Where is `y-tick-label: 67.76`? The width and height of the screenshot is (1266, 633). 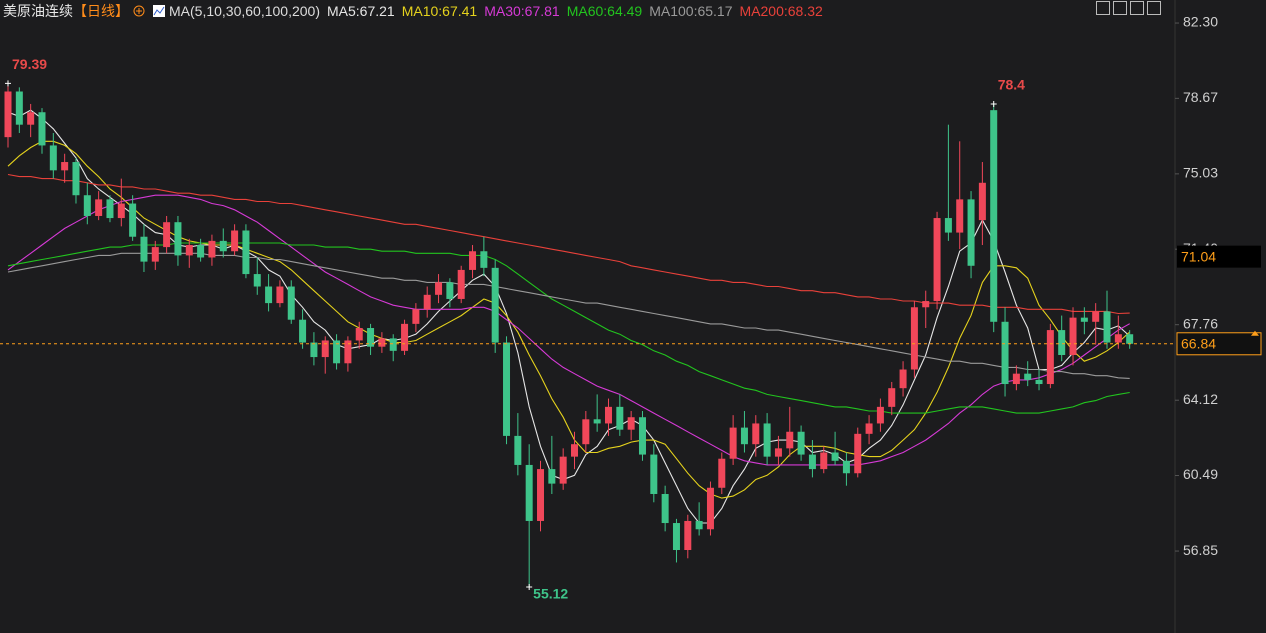
y-tick-label: 67.76 is located at coordinates (1200, 323).